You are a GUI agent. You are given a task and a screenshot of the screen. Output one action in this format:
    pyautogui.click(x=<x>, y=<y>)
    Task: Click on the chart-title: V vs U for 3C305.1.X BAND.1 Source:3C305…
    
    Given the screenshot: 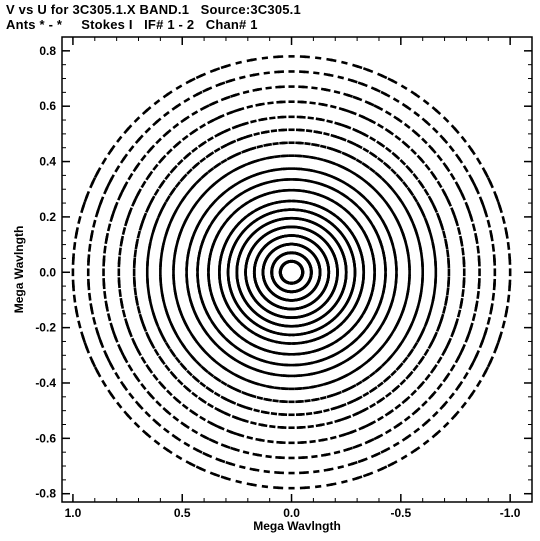 What is the action you would take?
    pyautogui.click(x=153, y=9)
    